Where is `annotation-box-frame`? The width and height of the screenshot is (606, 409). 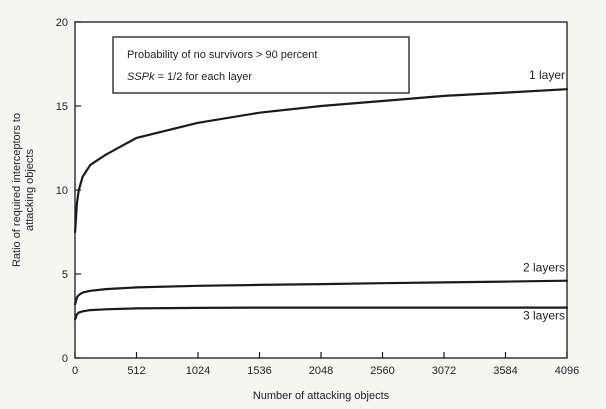
annotation-box-frame is located at coordinates (261, 65).